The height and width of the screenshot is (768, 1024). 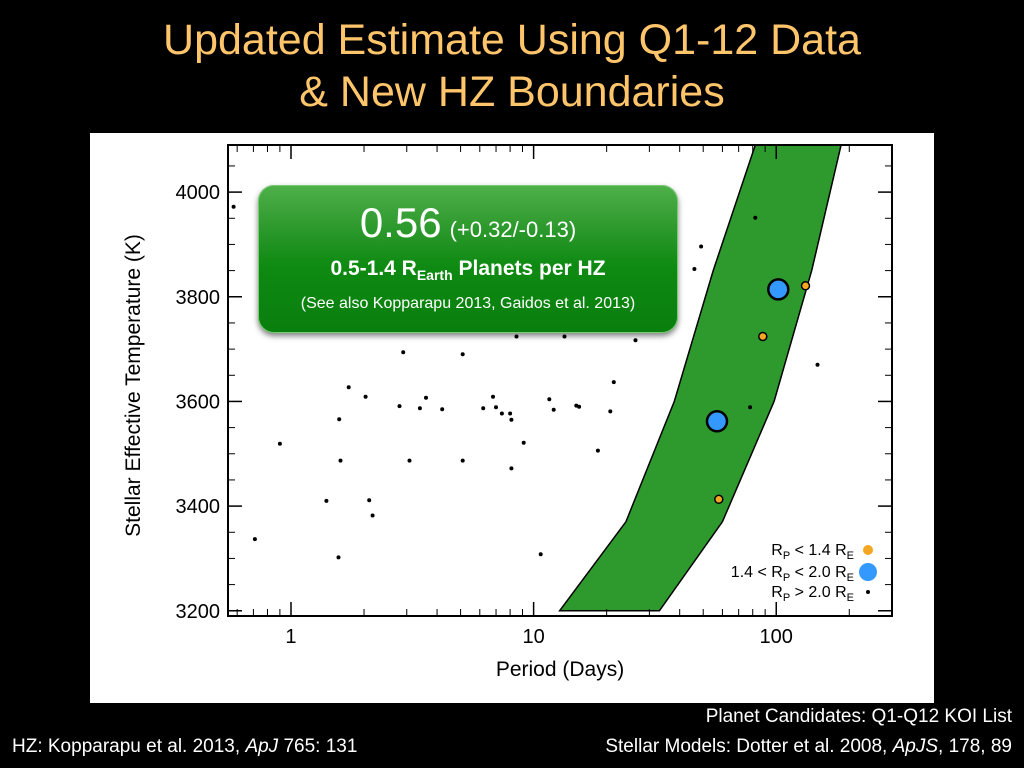 I want to click on y-axis-label: Stellar Effective Temperature (K), so click(x=133, y=385).